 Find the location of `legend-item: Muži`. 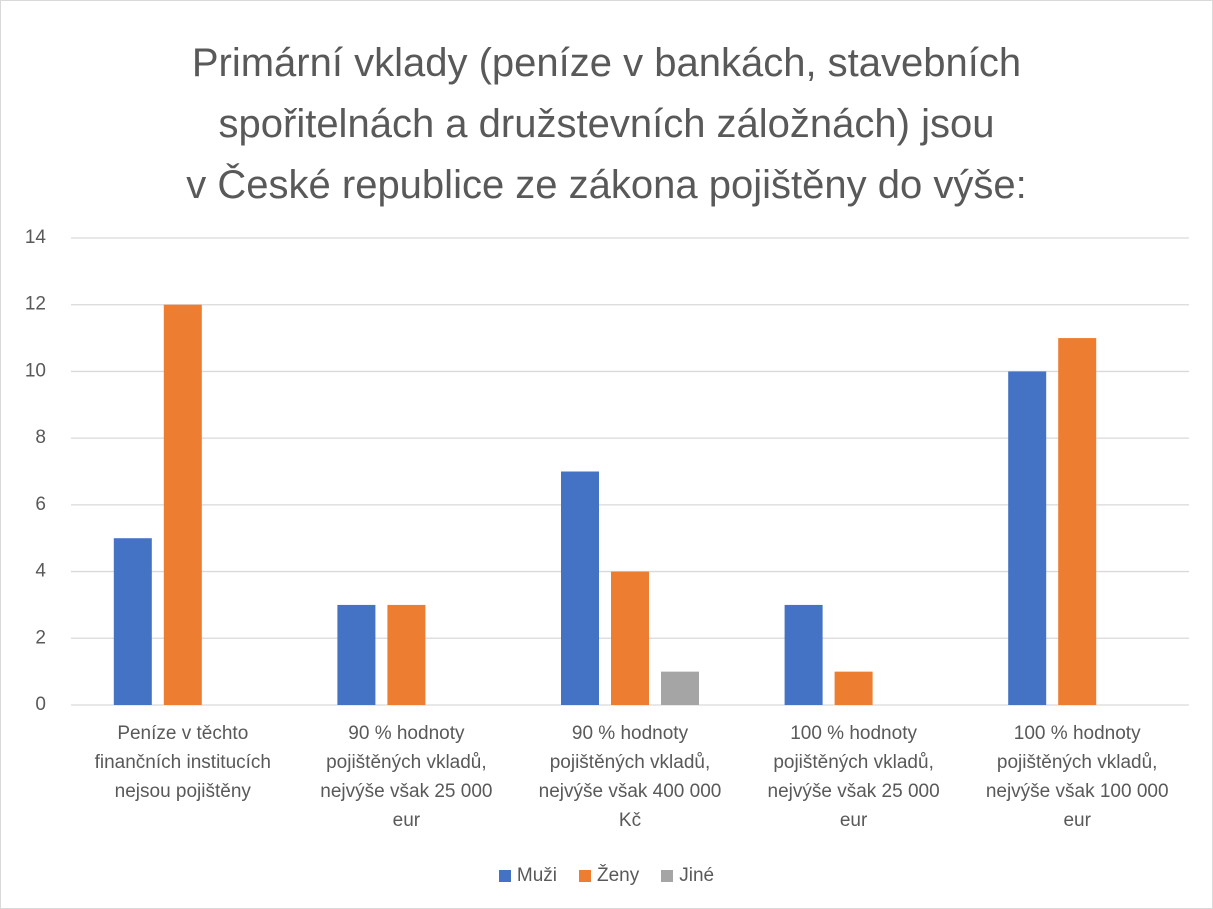

legend-item: Muži is located at coordinates (527, 876).